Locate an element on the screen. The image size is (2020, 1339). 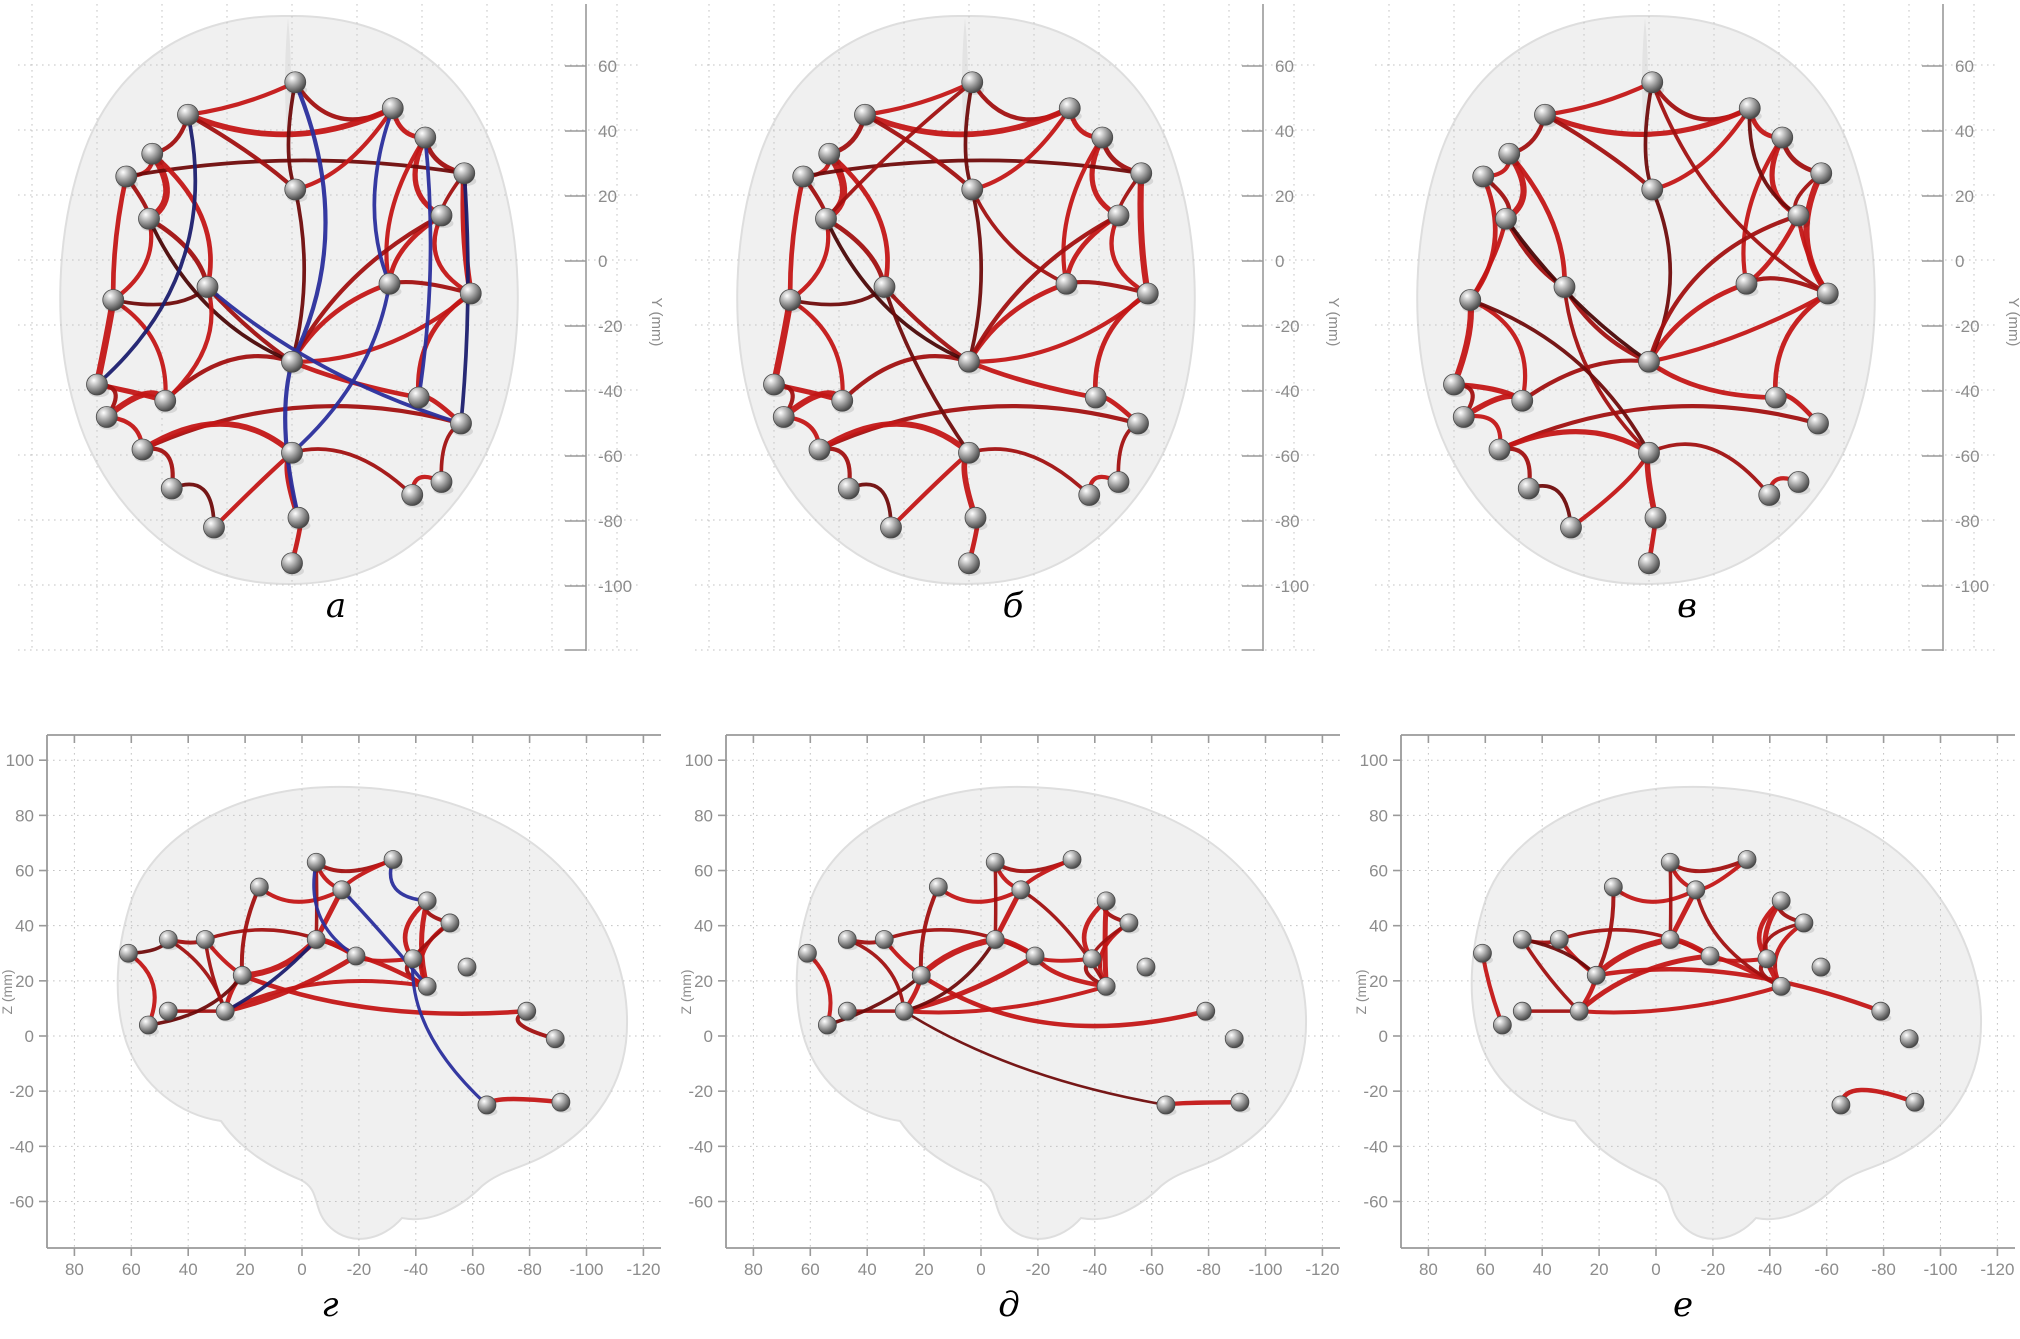
axis-tick-label: 80 is located at coordinates (74, 1269).